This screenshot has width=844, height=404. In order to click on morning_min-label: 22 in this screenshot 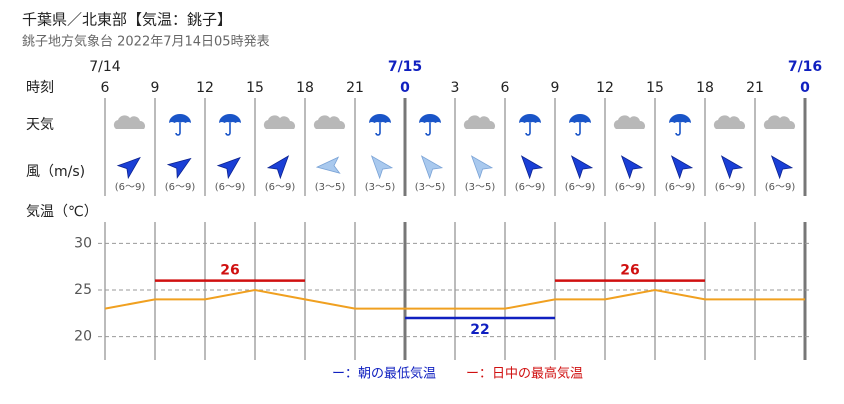, I will do `click(479, 330)`.